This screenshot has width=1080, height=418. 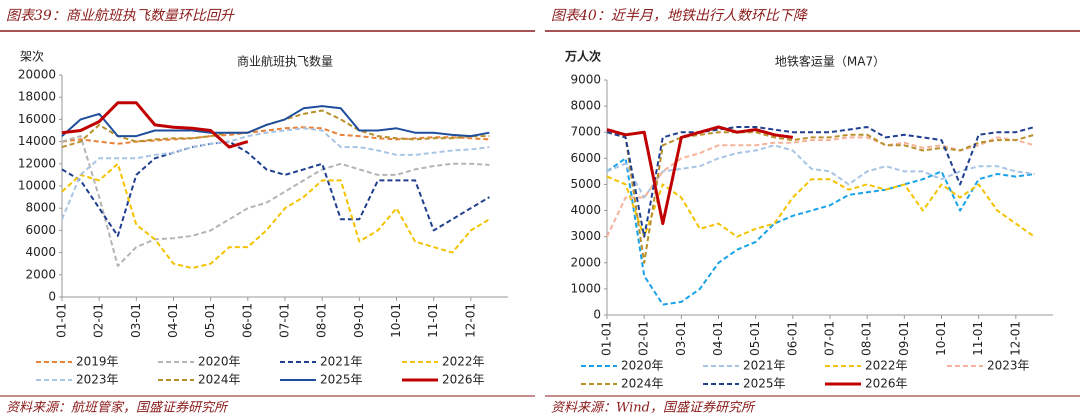 I want to click on y-axis-label: 架次, so click(x=32, y=57).